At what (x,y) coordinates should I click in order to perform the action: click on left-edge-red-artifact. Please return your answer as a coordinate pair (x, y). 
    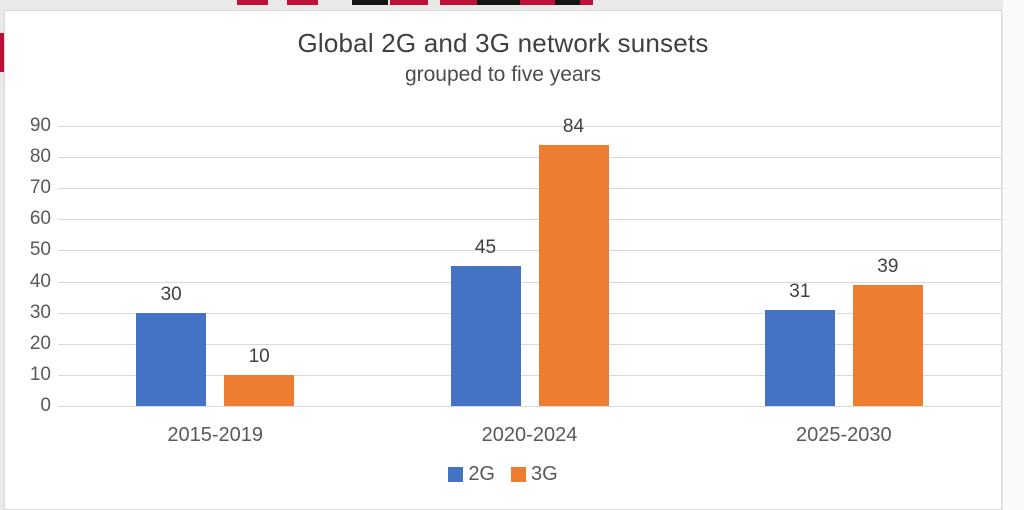
    Looking at the image, I should click on (2, 52).